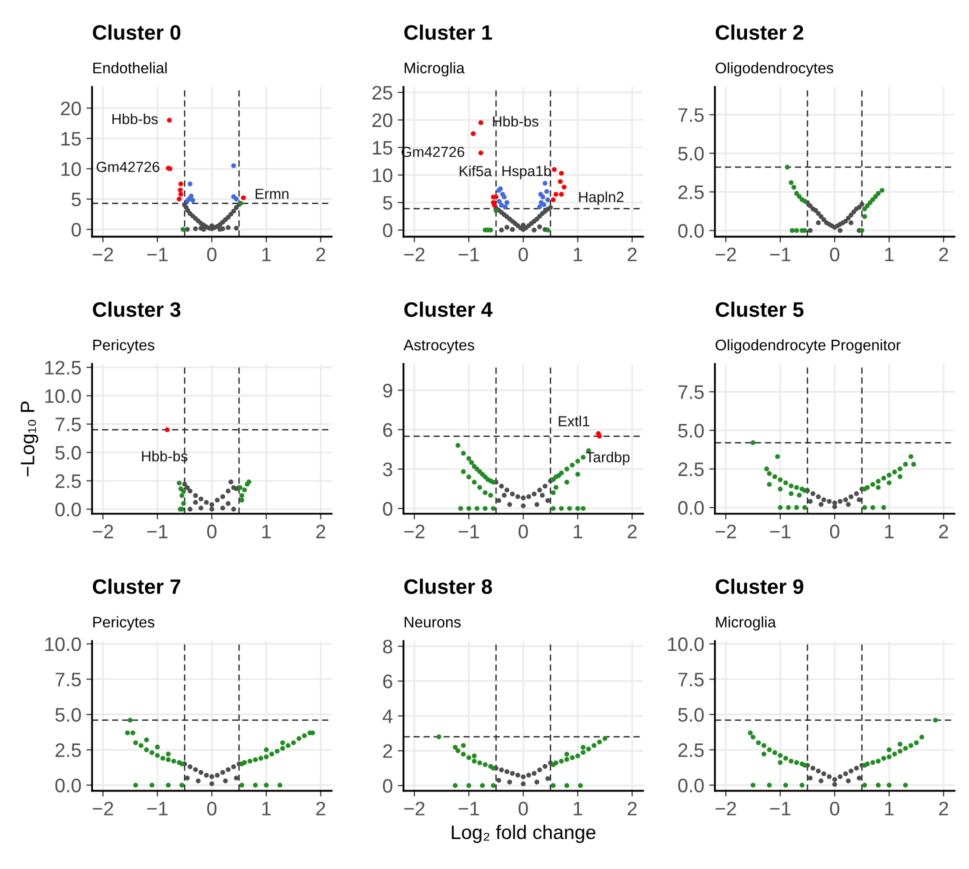 This screenshot has width=969, height=869. I want to click on y-tick-label: 7.5, so click(68, 679).